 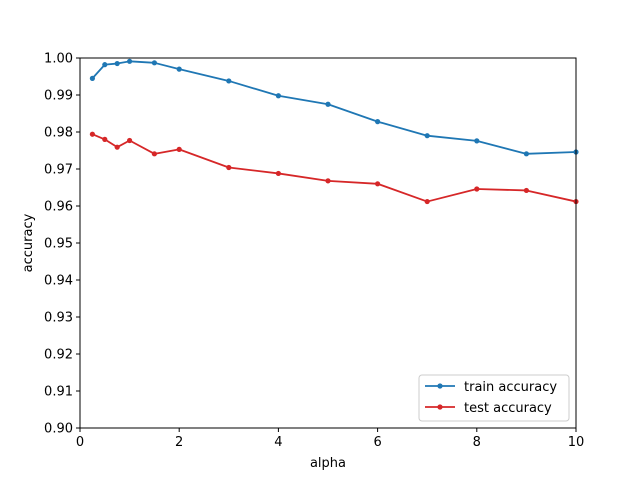 I want to click on y-tick-label: 0.93, so click(x=58, y=318).